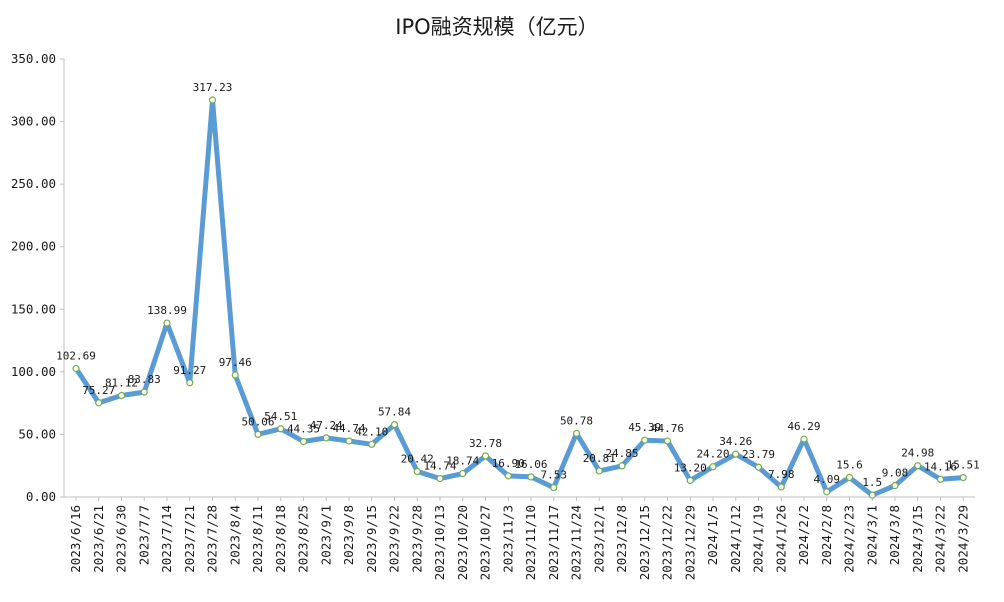  Describe the element at coordinates (827, 479) in the screenshot. I see `data-label: 4.09` at that location.